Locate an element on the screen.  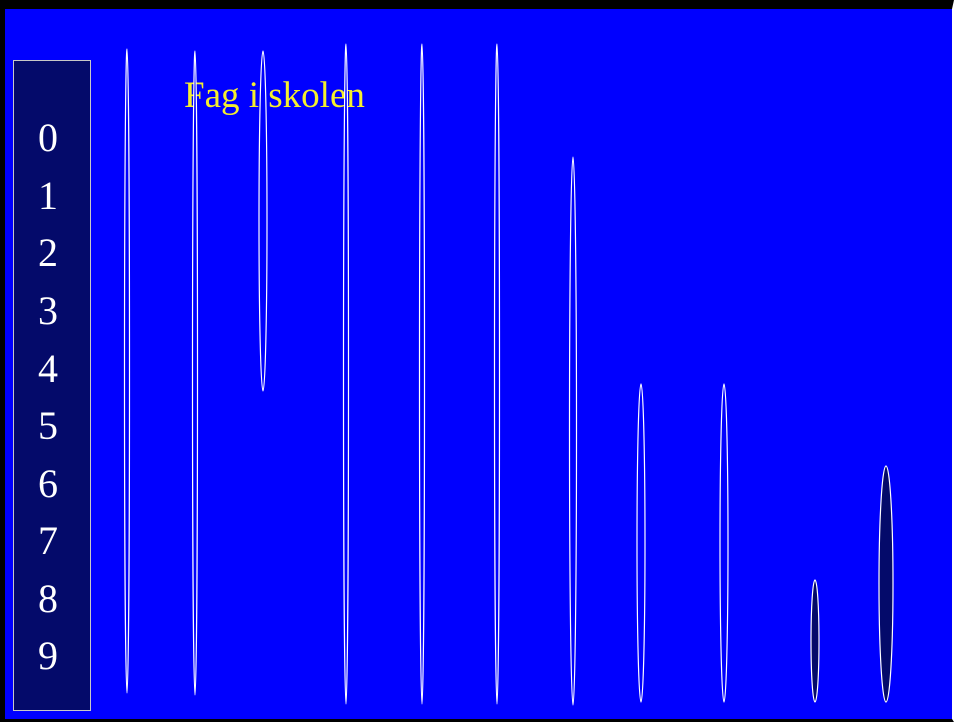
digit-6: 6 is located at coordinates (48, 483).